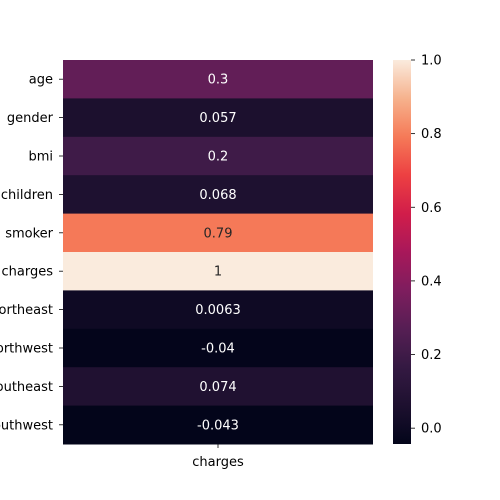  I want to click on heatmap-cell-children, so click(218, 195).